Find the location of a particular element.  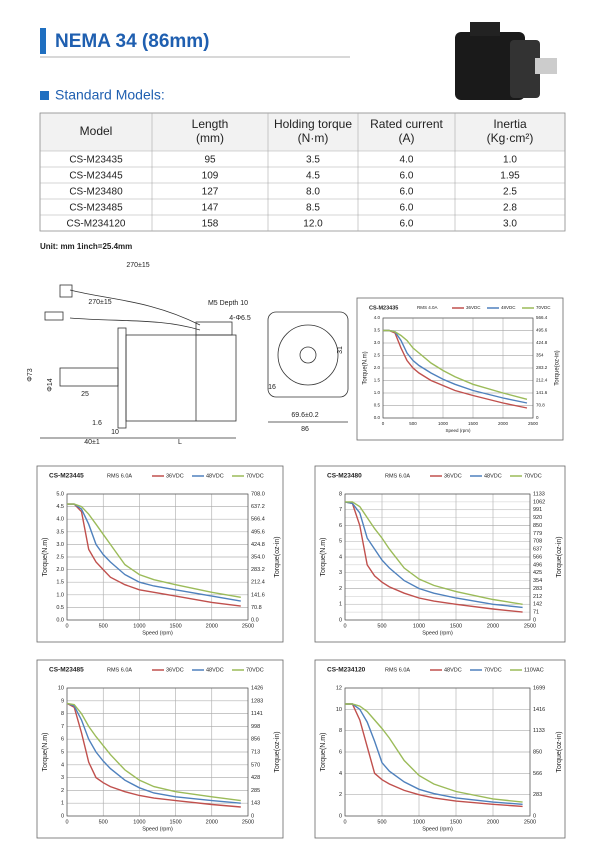

x-tick-label: 1500 is located at coordinates (456, 822).